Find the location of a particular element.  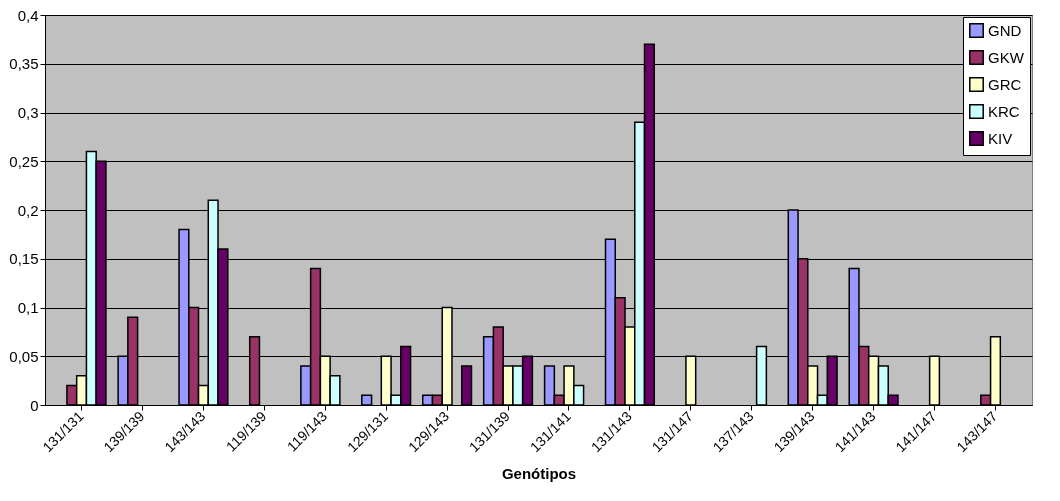

y-tick-label: 0,05 is located at coordinates (24, 356).